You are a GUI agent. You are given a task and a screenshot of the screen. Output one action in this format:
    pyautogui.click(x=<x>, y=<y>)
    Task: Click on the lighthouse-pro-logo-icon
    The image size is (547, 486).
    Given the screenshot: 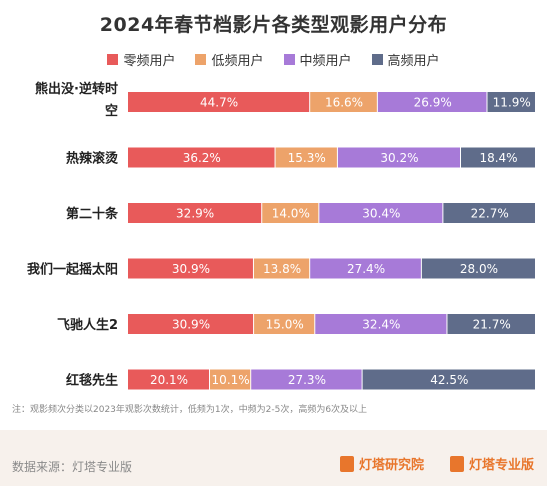 What is the action you would take?
    pyautogui.click(x=457, y=463)
    